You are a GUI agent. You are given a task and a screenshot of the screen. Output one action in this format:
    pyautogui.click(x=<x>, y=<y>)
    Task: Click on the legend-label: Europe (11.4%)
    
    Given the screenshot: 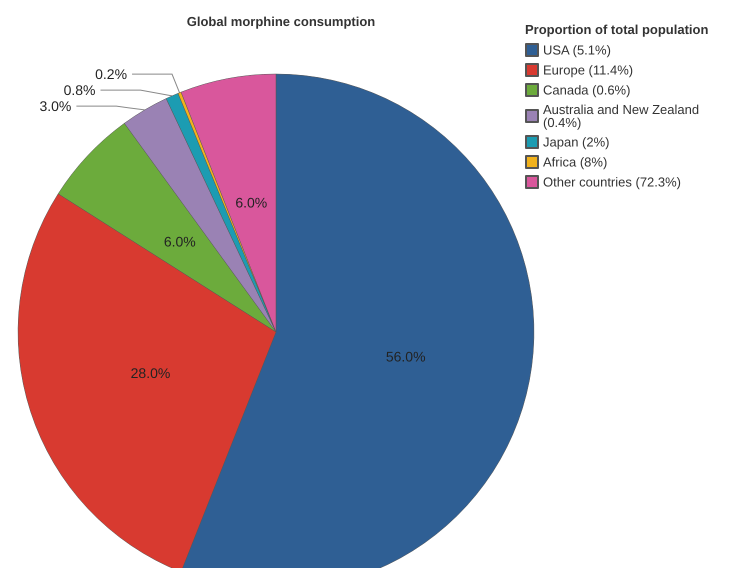 What is the action you would take?
    pyautogui.click(x=588, y=70)
    